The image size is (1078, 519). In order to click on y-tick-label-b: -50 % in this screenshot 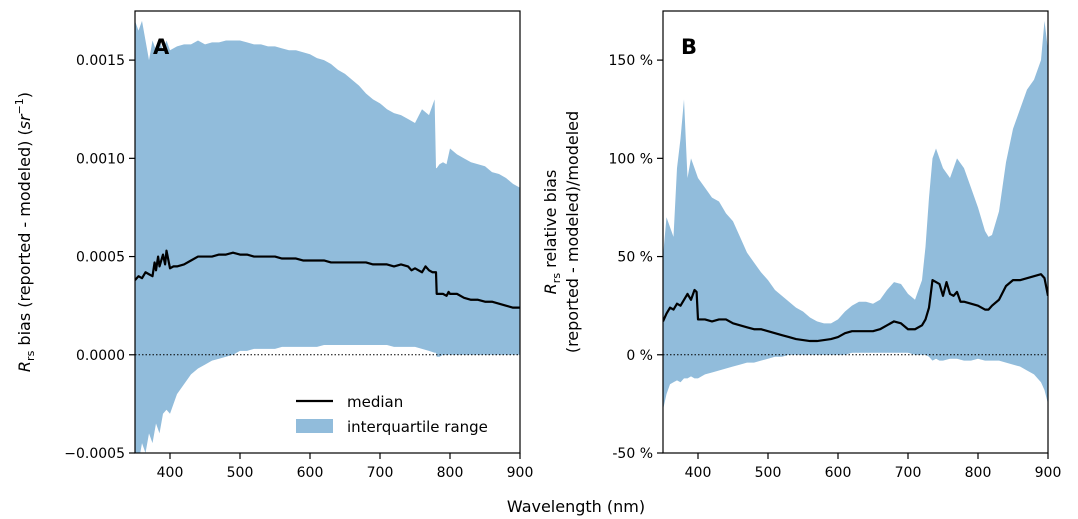, I will do `click(632, 454)`.